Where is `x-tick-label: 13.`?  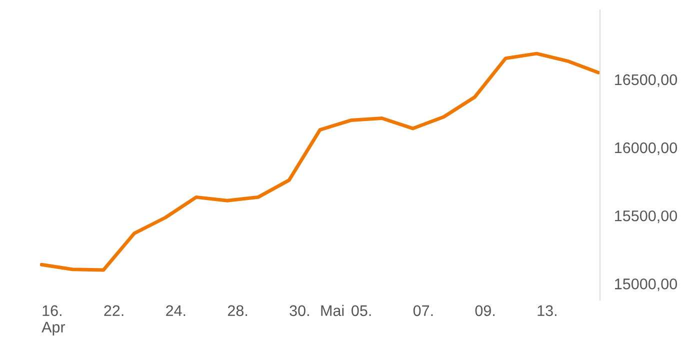 x-tick-label: 13. is located at coordinates (547, 310).